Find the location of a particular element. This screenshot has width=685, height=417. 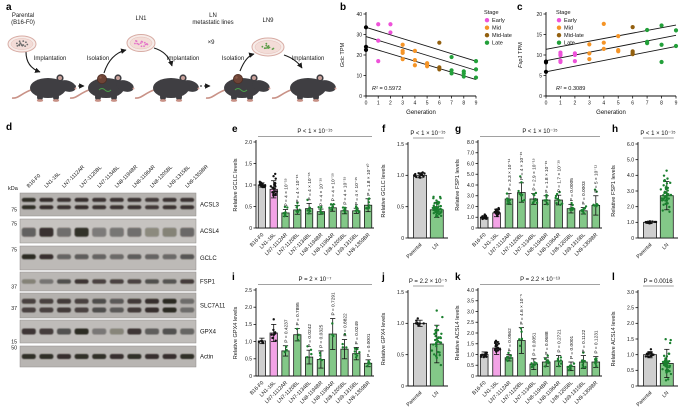

y-tick-label: 1.5 is located at coordinates (400, 145).